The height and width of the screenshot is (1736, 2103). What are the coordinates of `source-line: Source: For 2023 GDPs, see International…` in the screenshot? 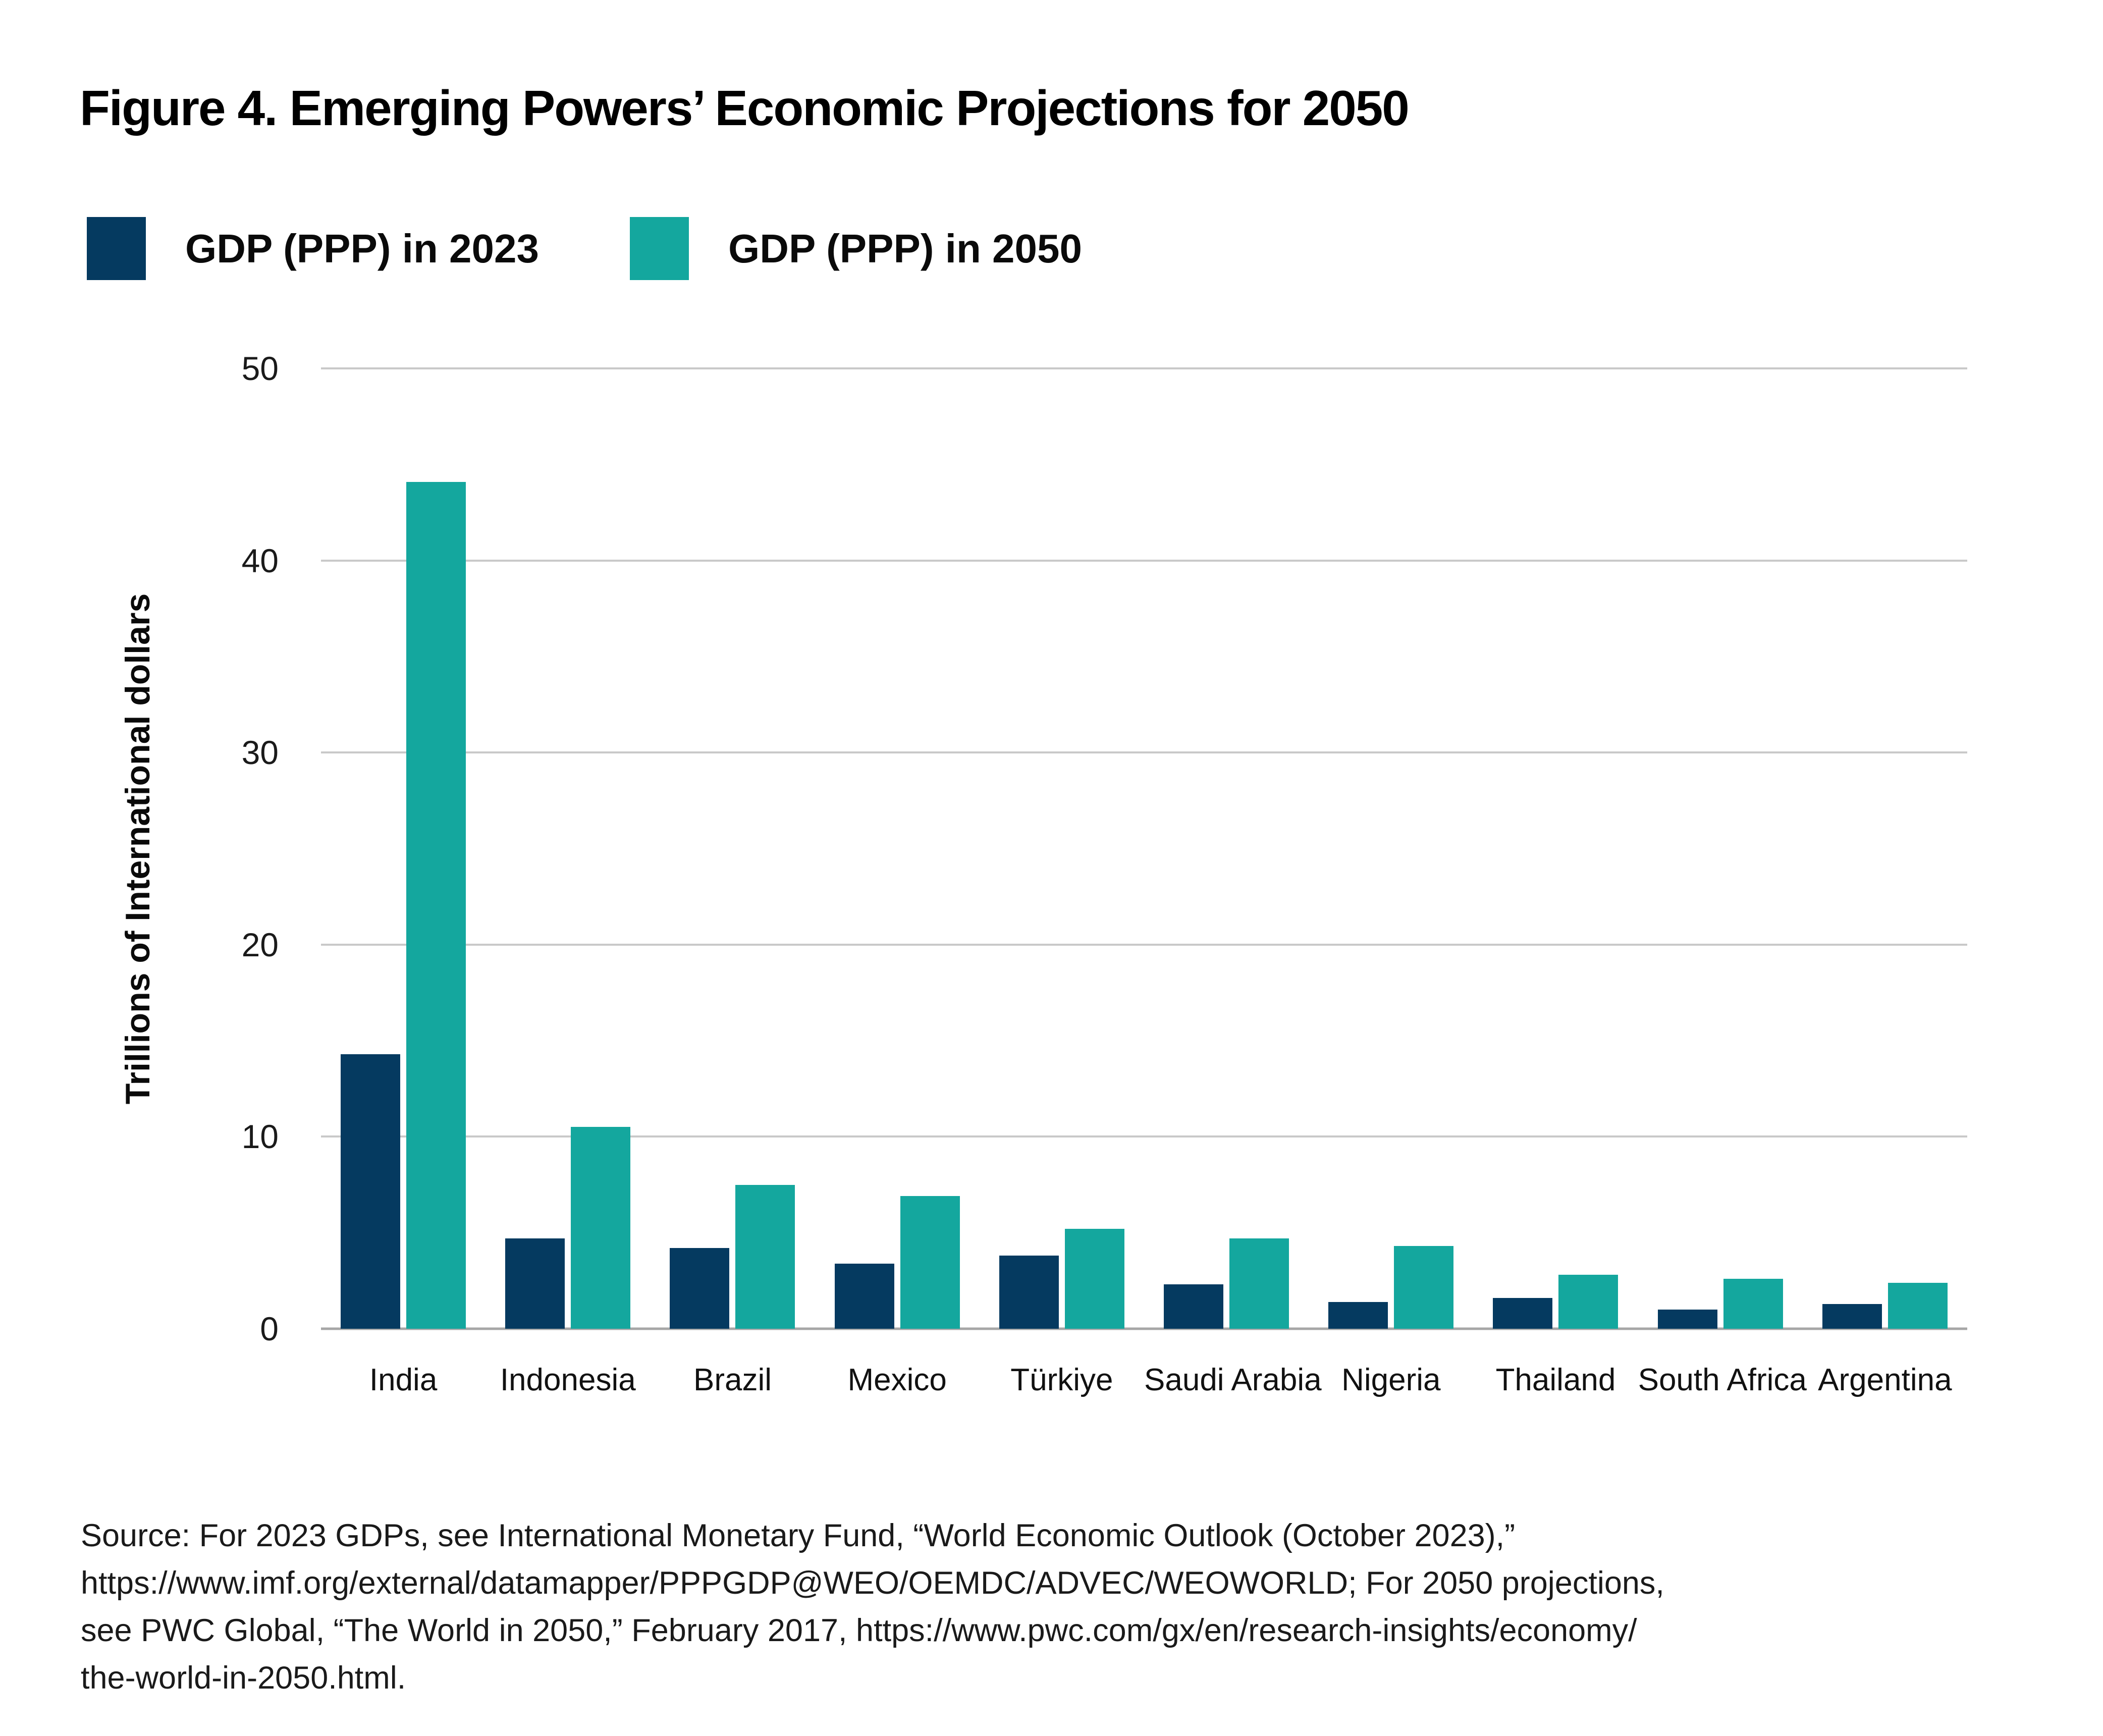 It's located at (798, 1535).